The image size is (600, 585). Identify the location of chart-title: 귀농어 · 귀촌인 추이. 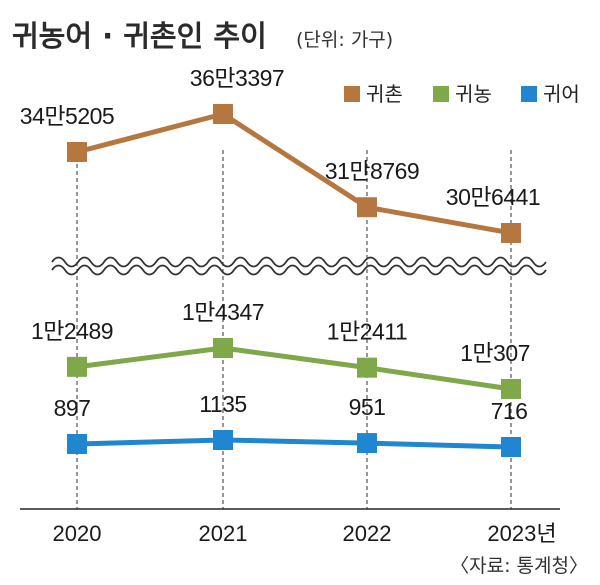
(139, 36).